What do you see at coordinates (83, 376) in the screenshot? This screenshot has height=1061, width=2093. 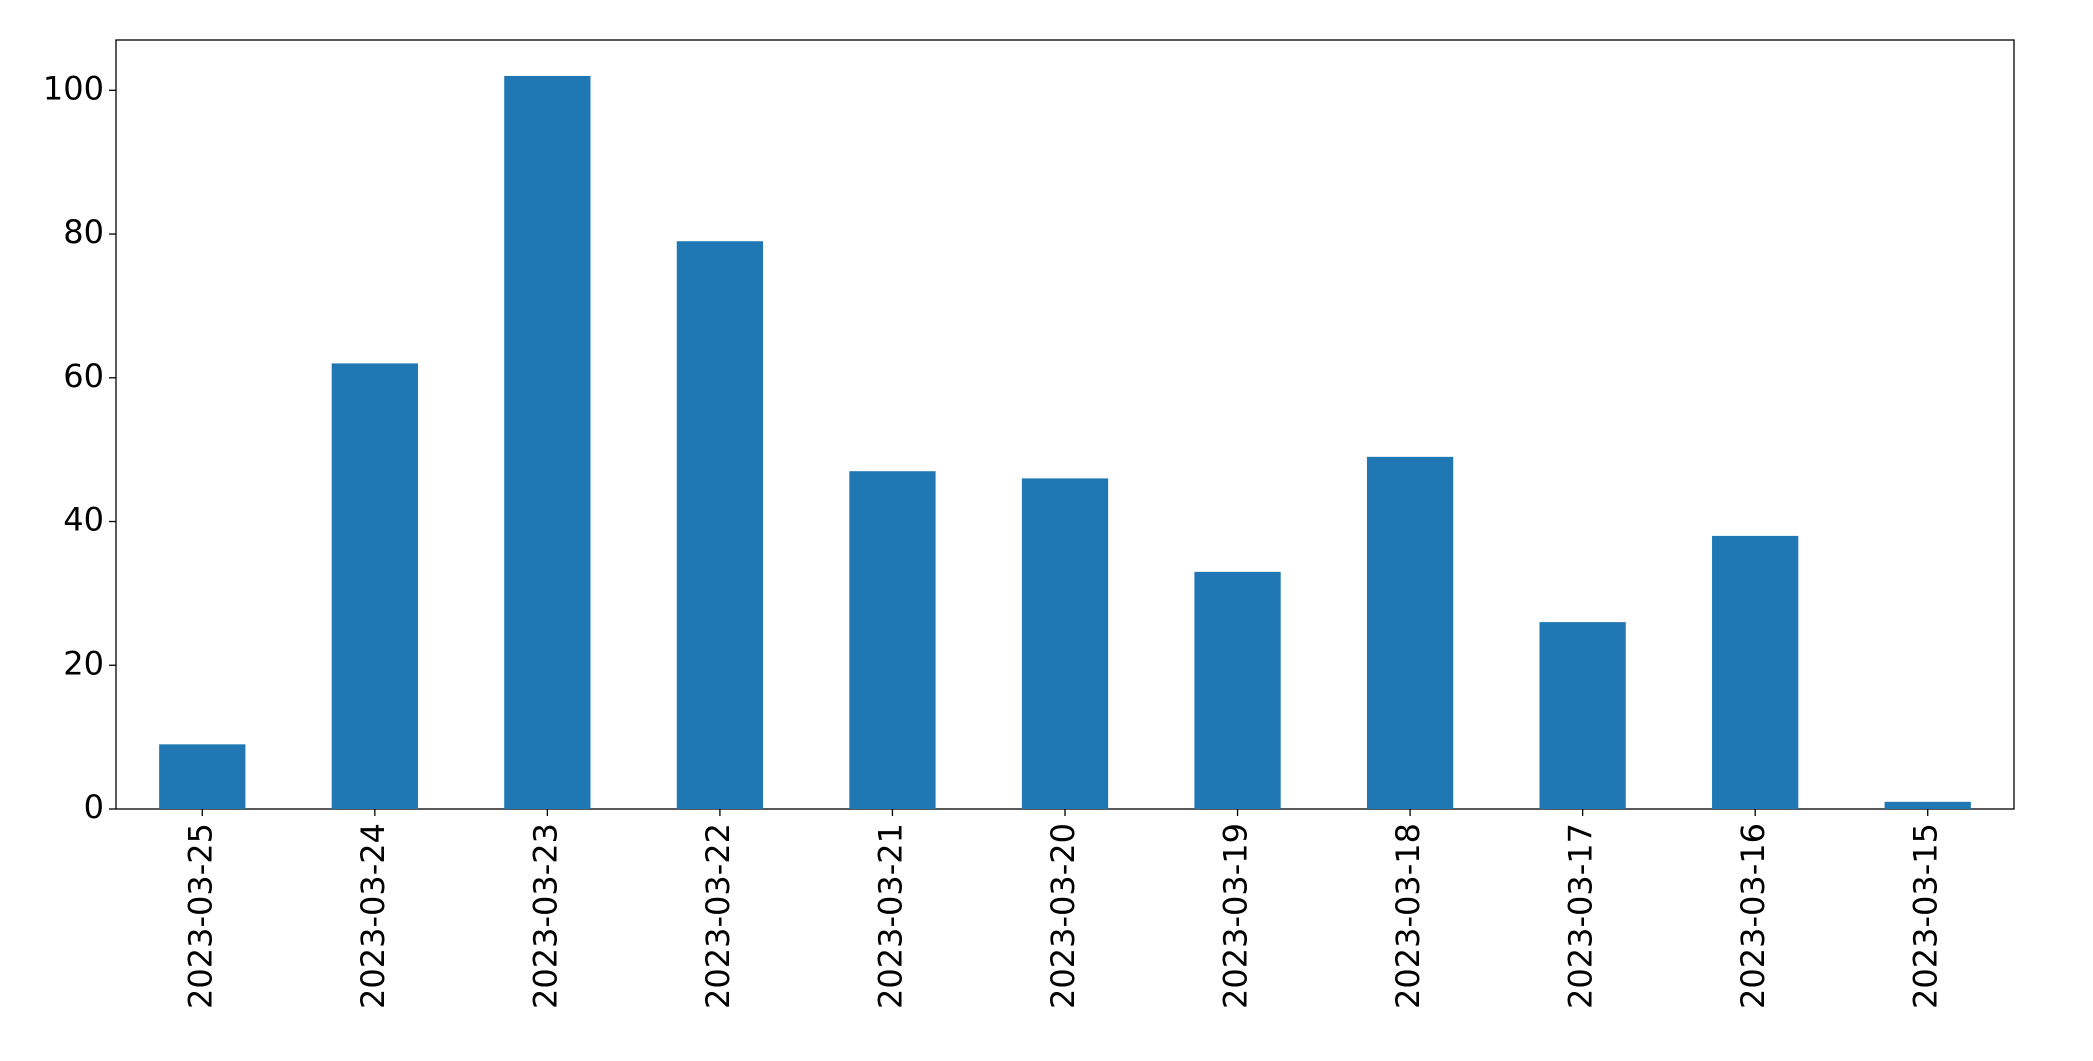 I see `y-tick-label: 60` at bounding box center [83, 376].